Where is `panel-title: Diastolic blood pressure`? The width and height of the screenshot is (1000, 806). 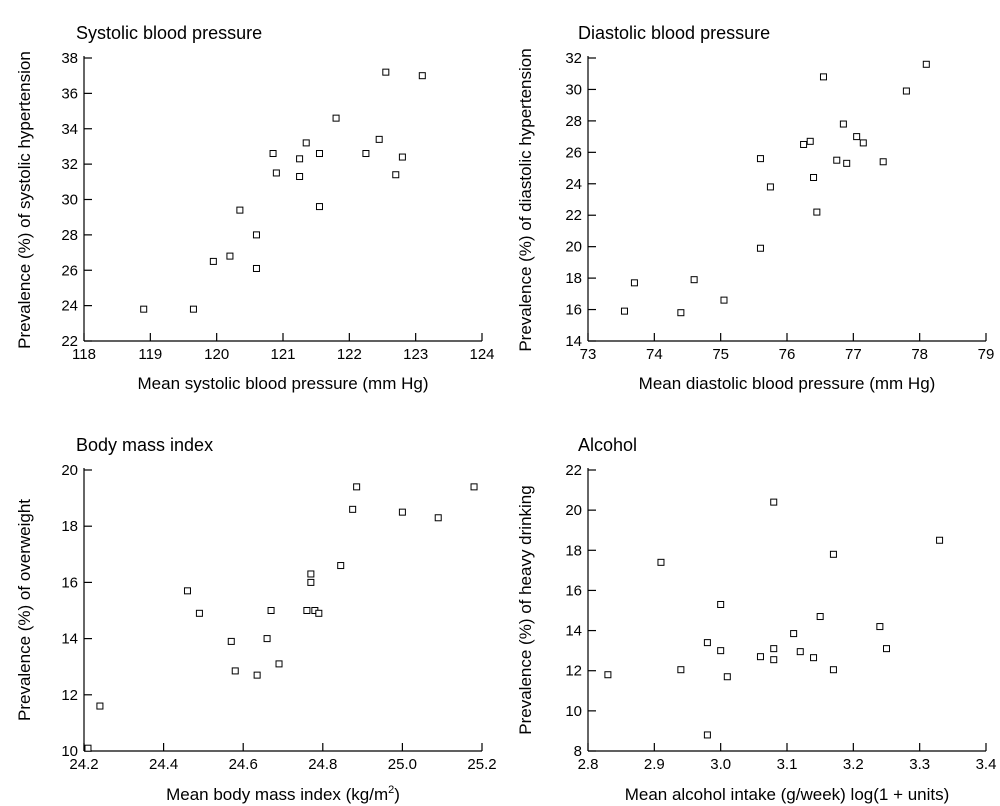 panel-title: Diastolic blood pressure is located at coordinates (674, 33).